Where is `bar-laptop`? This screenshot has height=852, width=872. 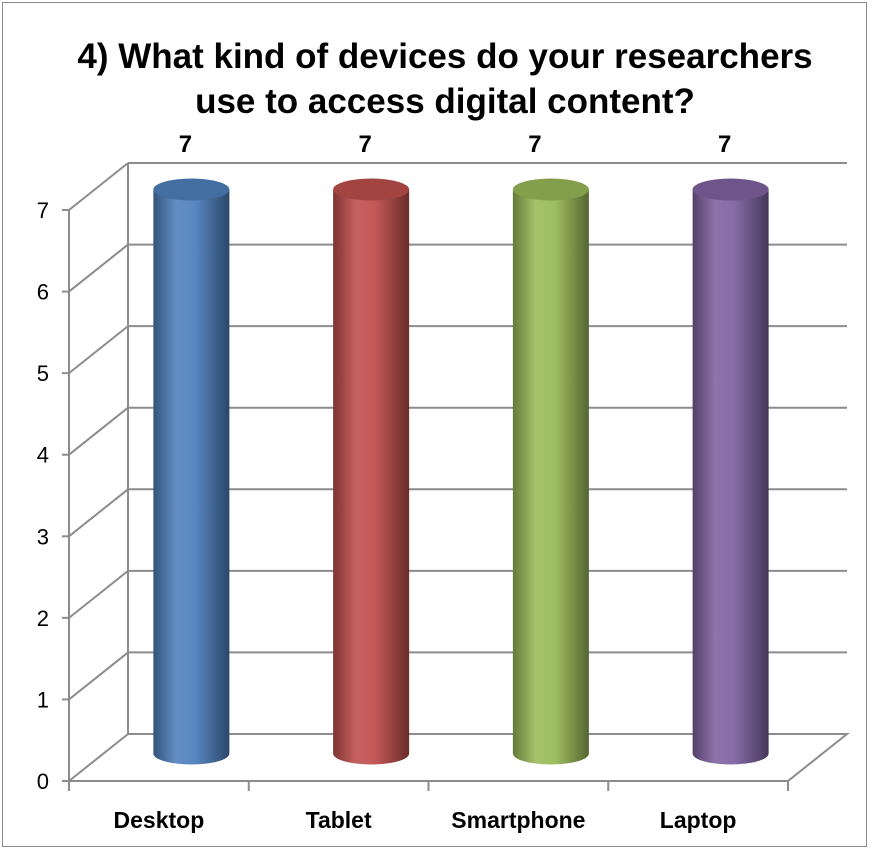 bar-laptop is located at coordinates (730, 471).